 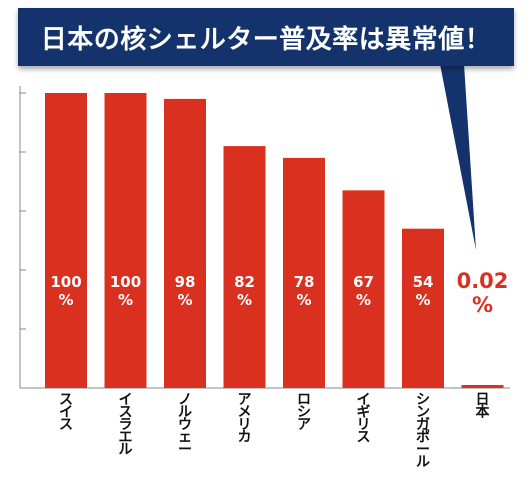 What do you see at coordinates (185, 282) in the screenshot?
I see `bar-value-label: 98` at bounding box center [185, 282].